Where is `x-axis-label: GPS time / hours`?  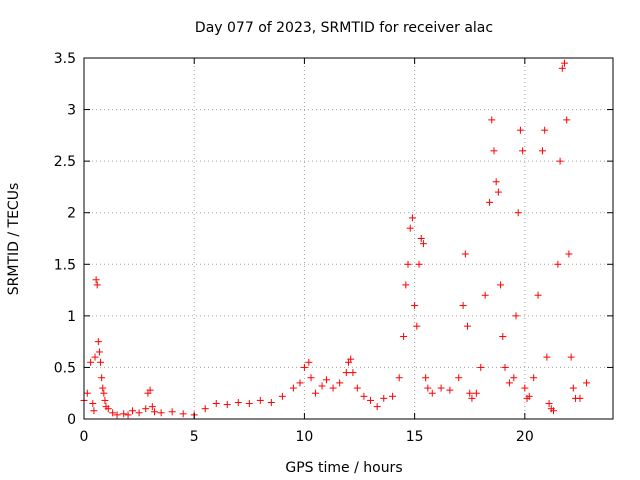 x-axis-label: GPS time / hours is located at coordinates (343, 468).